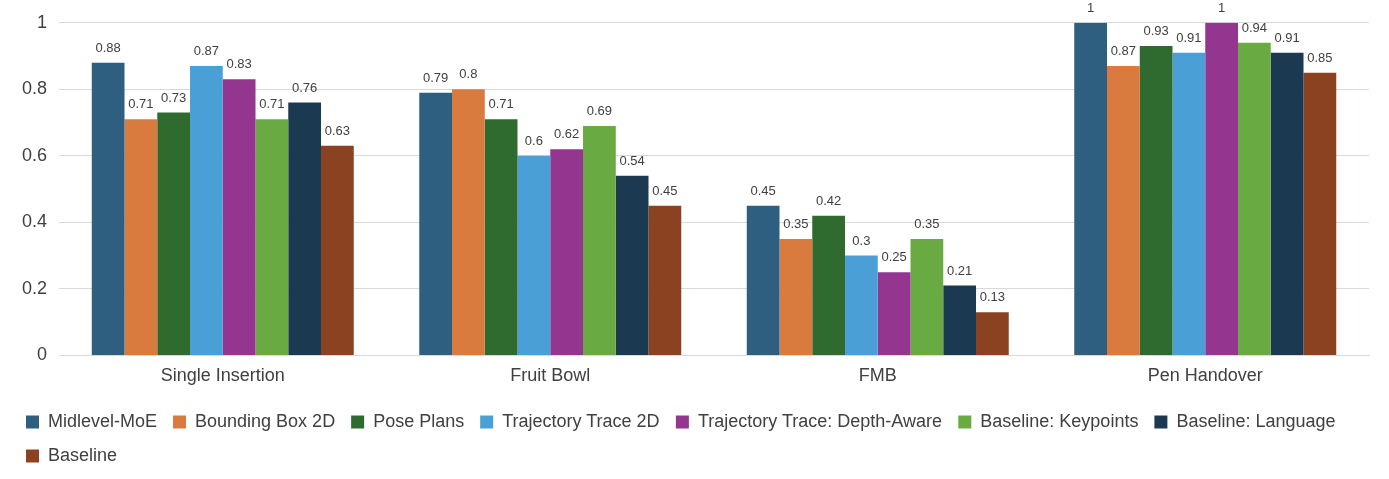 This screenshot has width=1389, height=479. I want to click on data-label: 0.63, so click(337, 130).